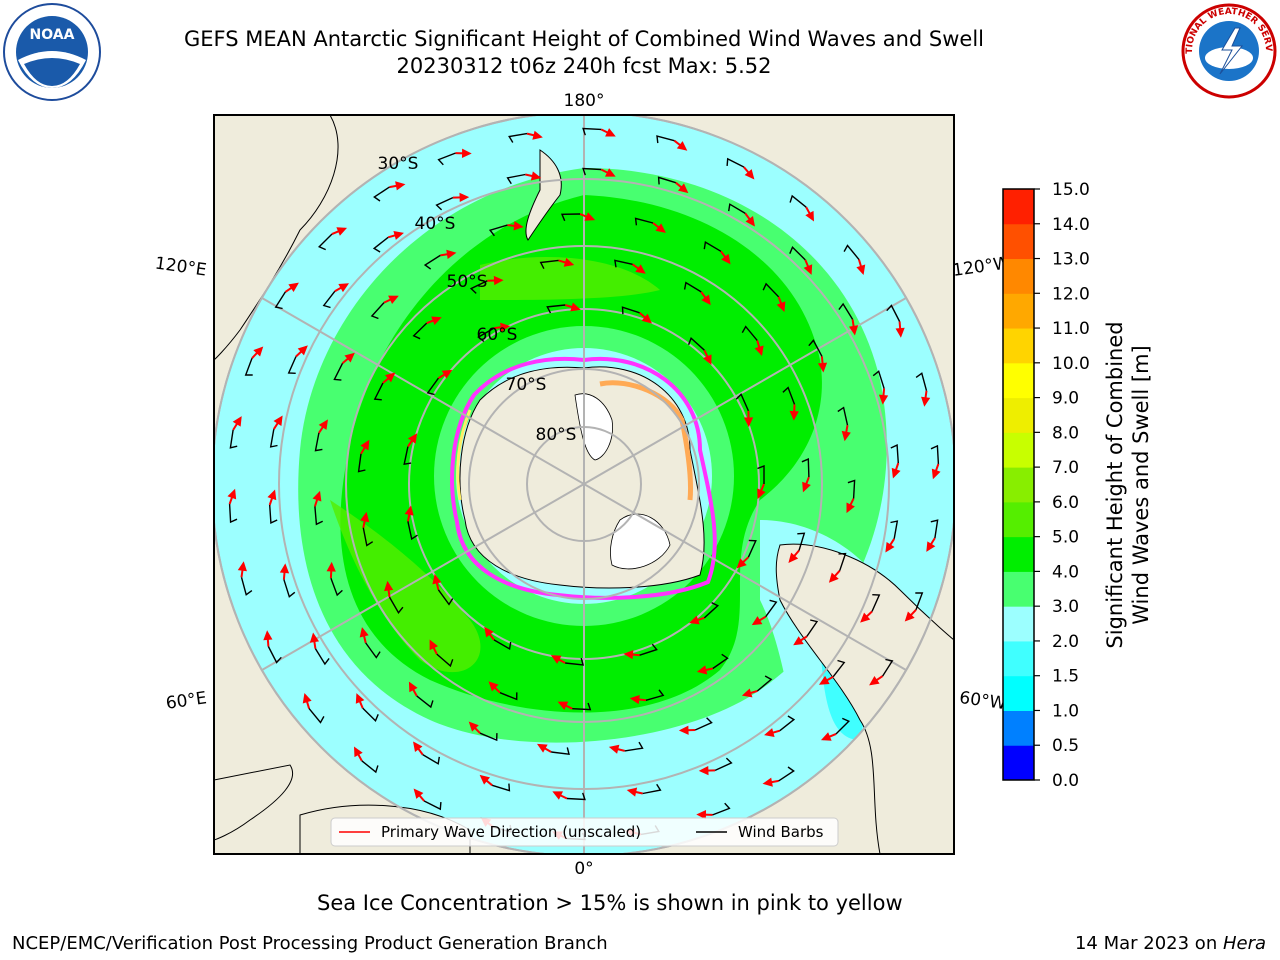 The width and height of the screenshot is (1280, 960). Describe the element at coordinates (526, 385) in the screenshot. I see `lat-label-70s: 70°S` at that location.